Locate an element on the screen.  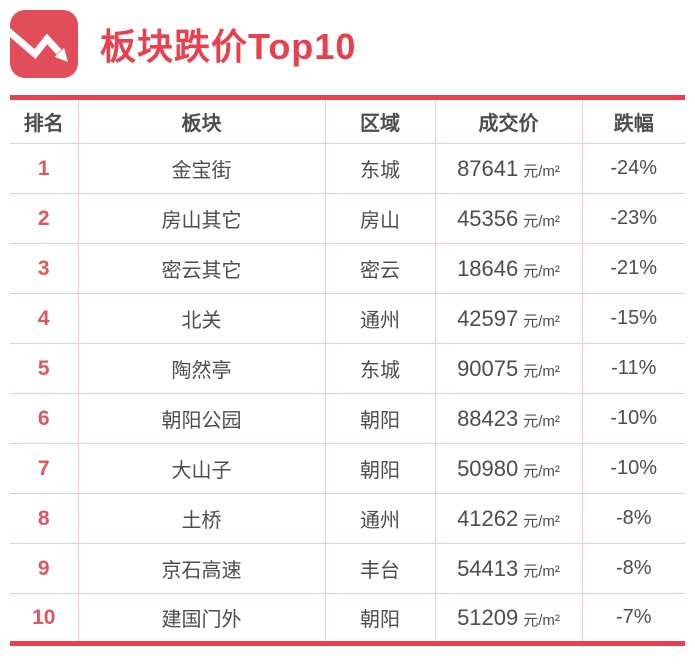
price-cell: 42597 元/m² is located at coordinates (509, 318).